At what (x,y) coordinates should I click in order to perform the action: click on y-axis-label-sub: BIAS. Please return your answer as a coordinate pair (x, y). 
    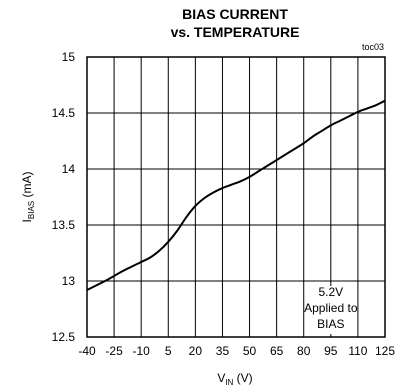
    Looking at the image, I should click on (31, 210).